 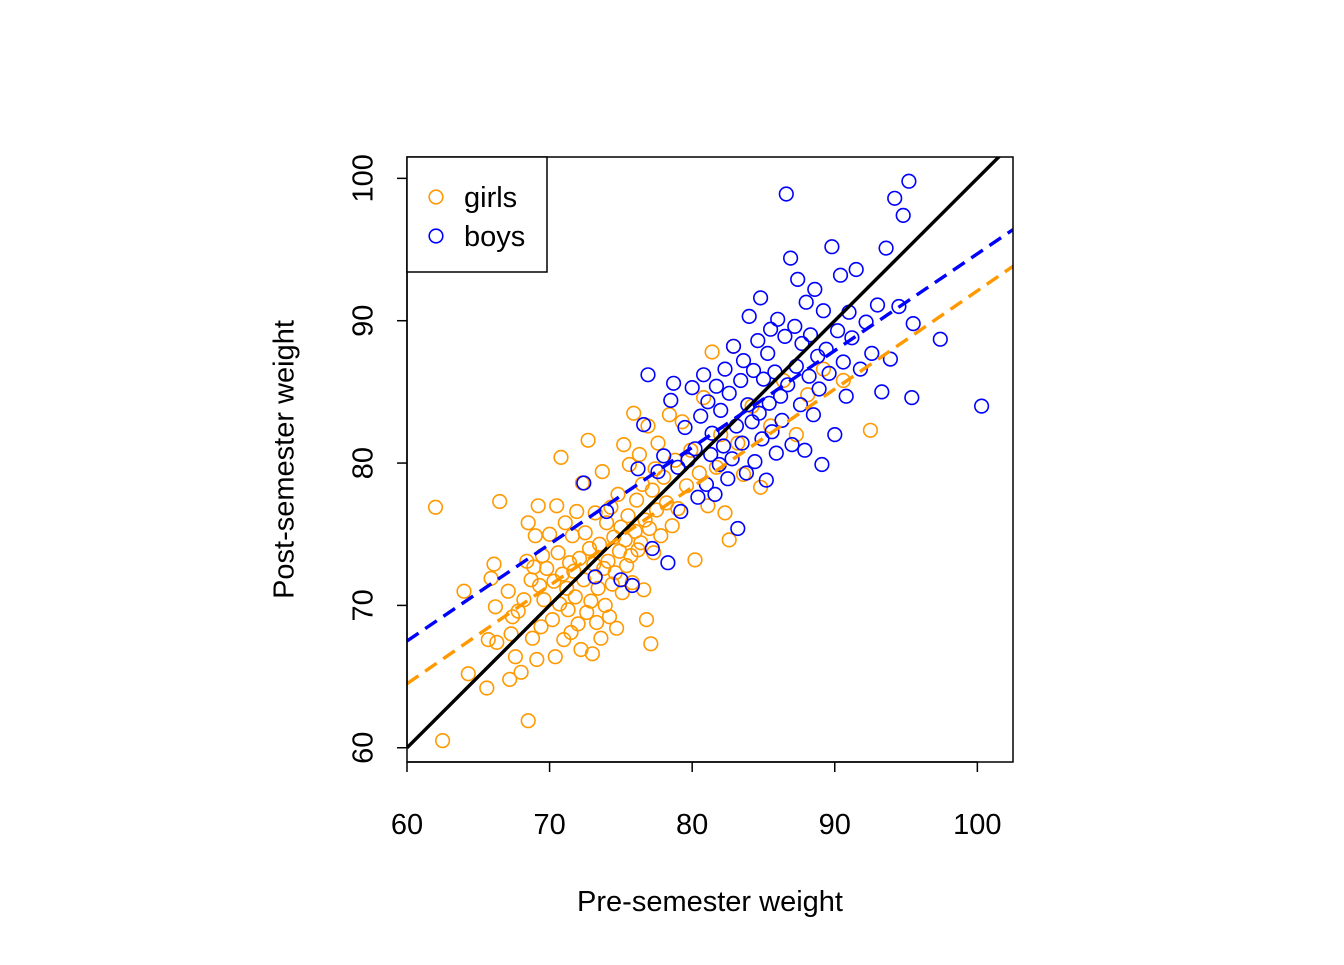 I want to click on x-tick-label: 70, so click(x=549, y=825).